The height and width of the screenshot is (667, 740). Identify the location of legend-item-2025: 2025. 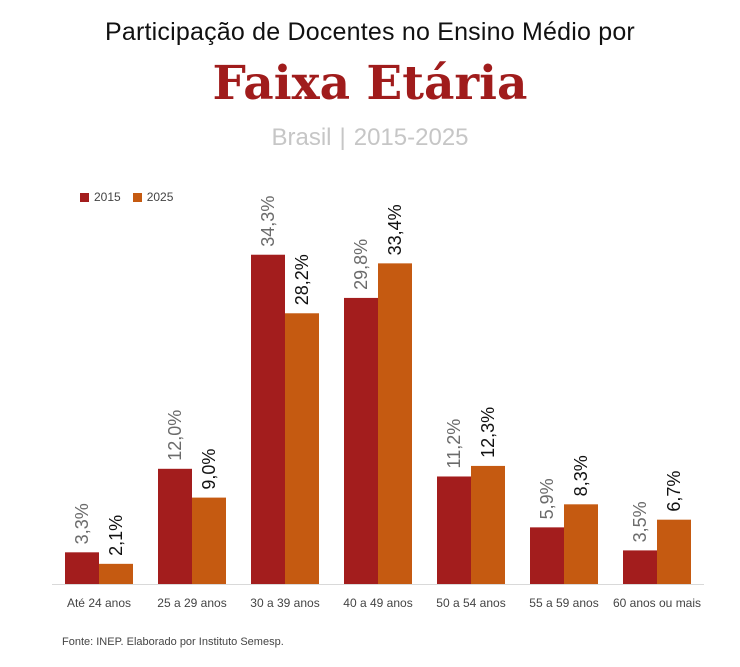
(153, 197).